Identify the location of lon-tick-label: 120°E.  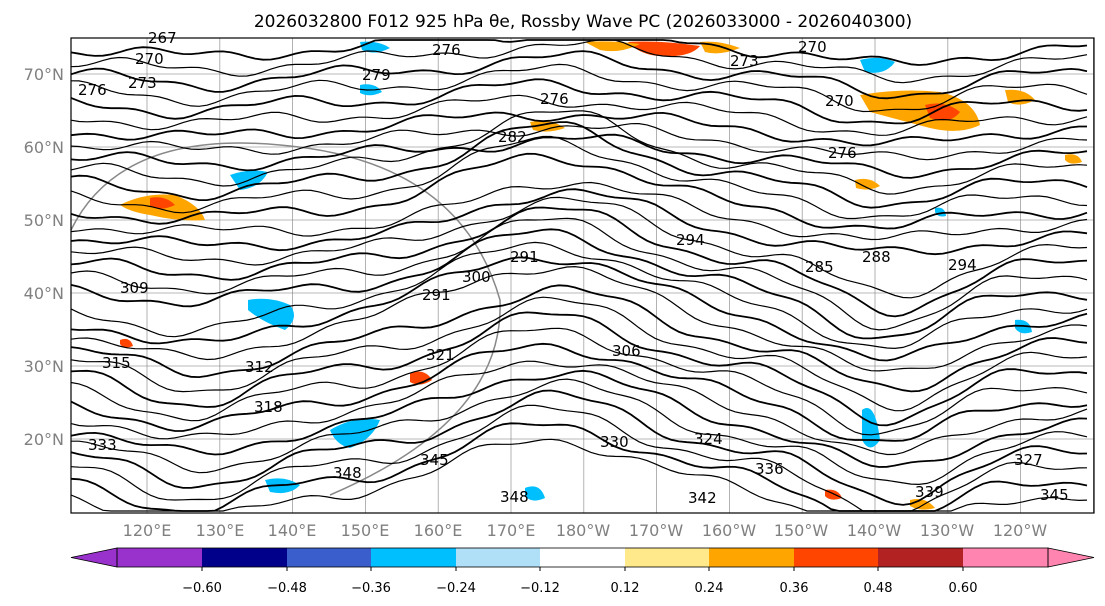
(147, 530).